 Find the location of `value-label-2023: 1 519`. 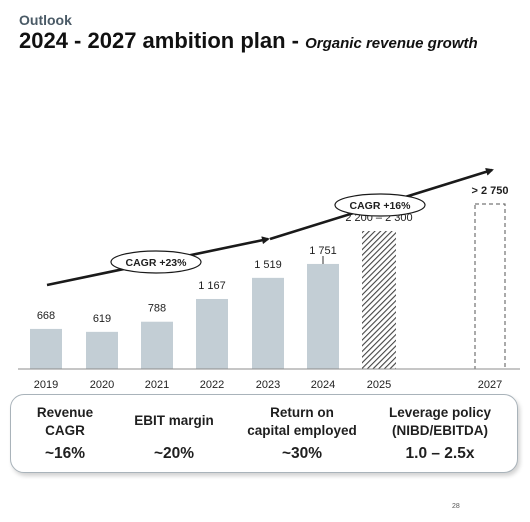

value-label-2023: 1 519 is located at coordinates (268, 265).